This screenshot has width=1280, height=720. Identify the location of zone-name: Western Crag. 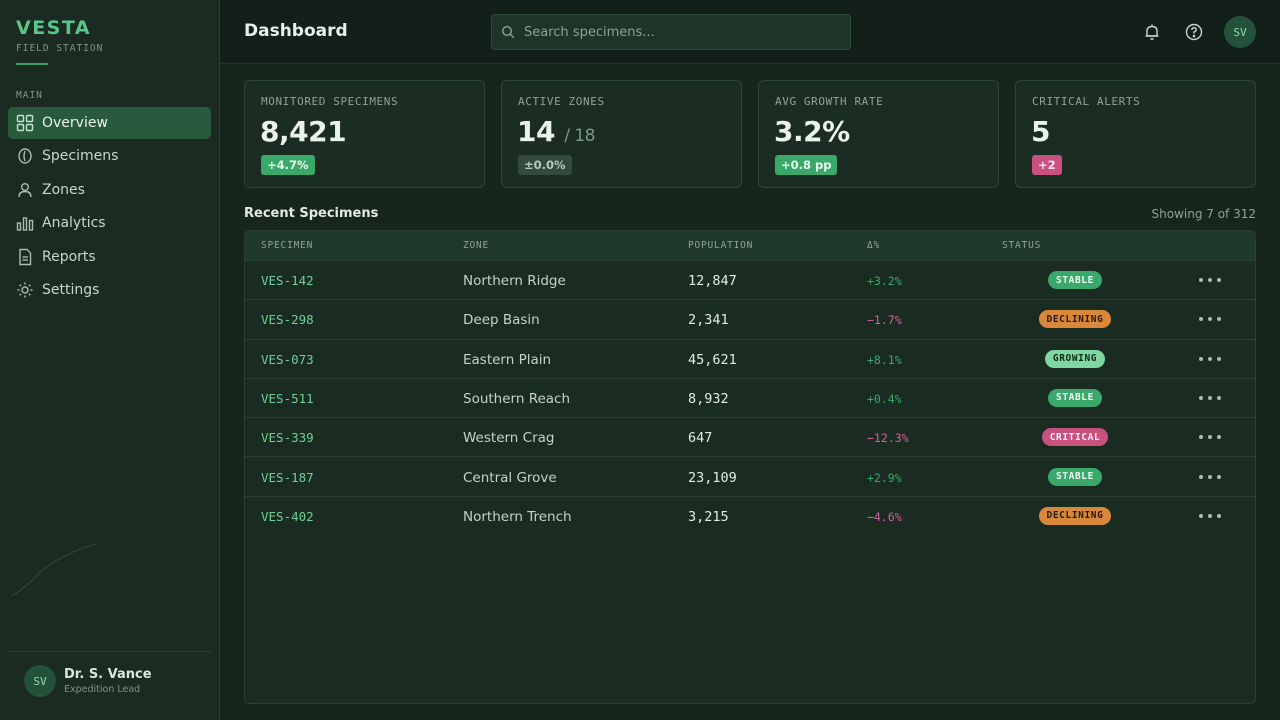
(509, 438).